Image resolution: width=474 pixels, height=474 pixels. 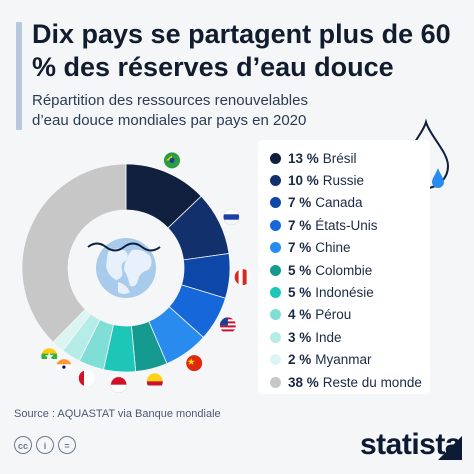 I want to click on legend-label: Inde, so click(x=328, y=337).